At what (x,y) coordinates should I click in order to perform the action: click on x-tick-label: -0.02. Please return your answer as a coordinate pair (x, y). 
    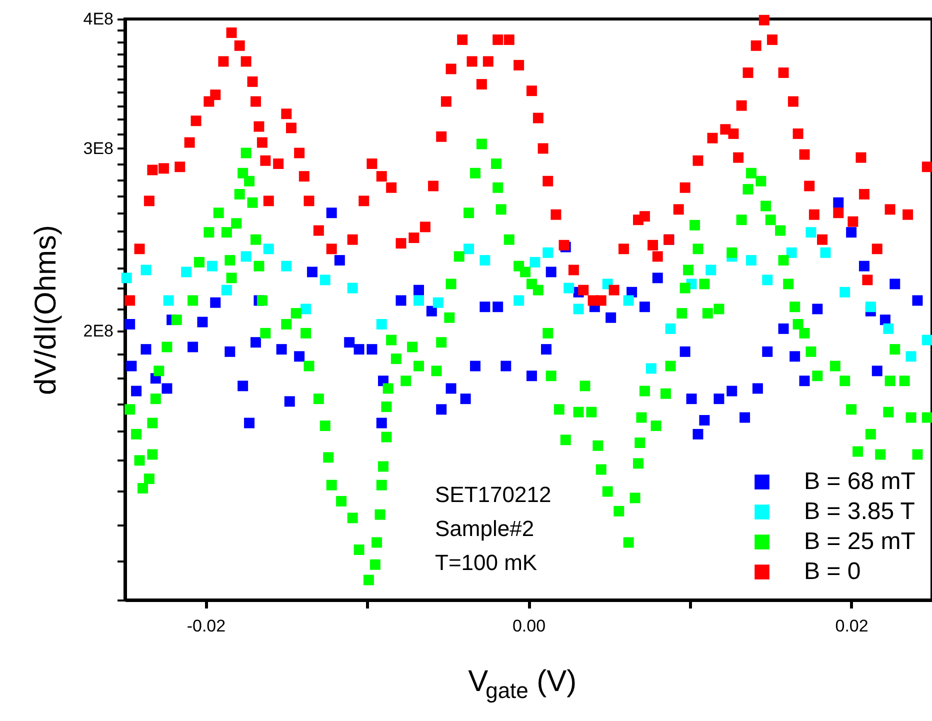
    Looking at the image, I should click on (206, 626).